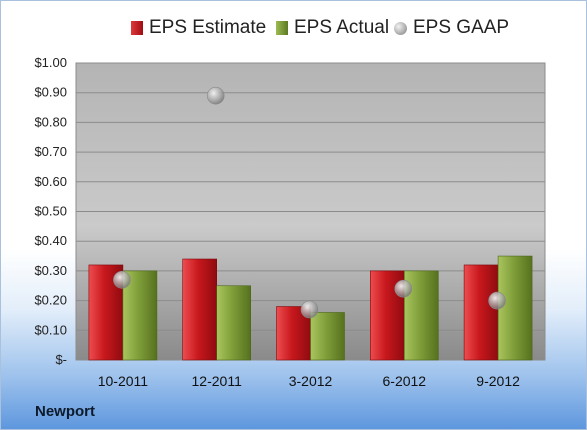 This screenshot has width=587, height=430. I want to click on x-category-label: 10-2011, so click(123, 381).